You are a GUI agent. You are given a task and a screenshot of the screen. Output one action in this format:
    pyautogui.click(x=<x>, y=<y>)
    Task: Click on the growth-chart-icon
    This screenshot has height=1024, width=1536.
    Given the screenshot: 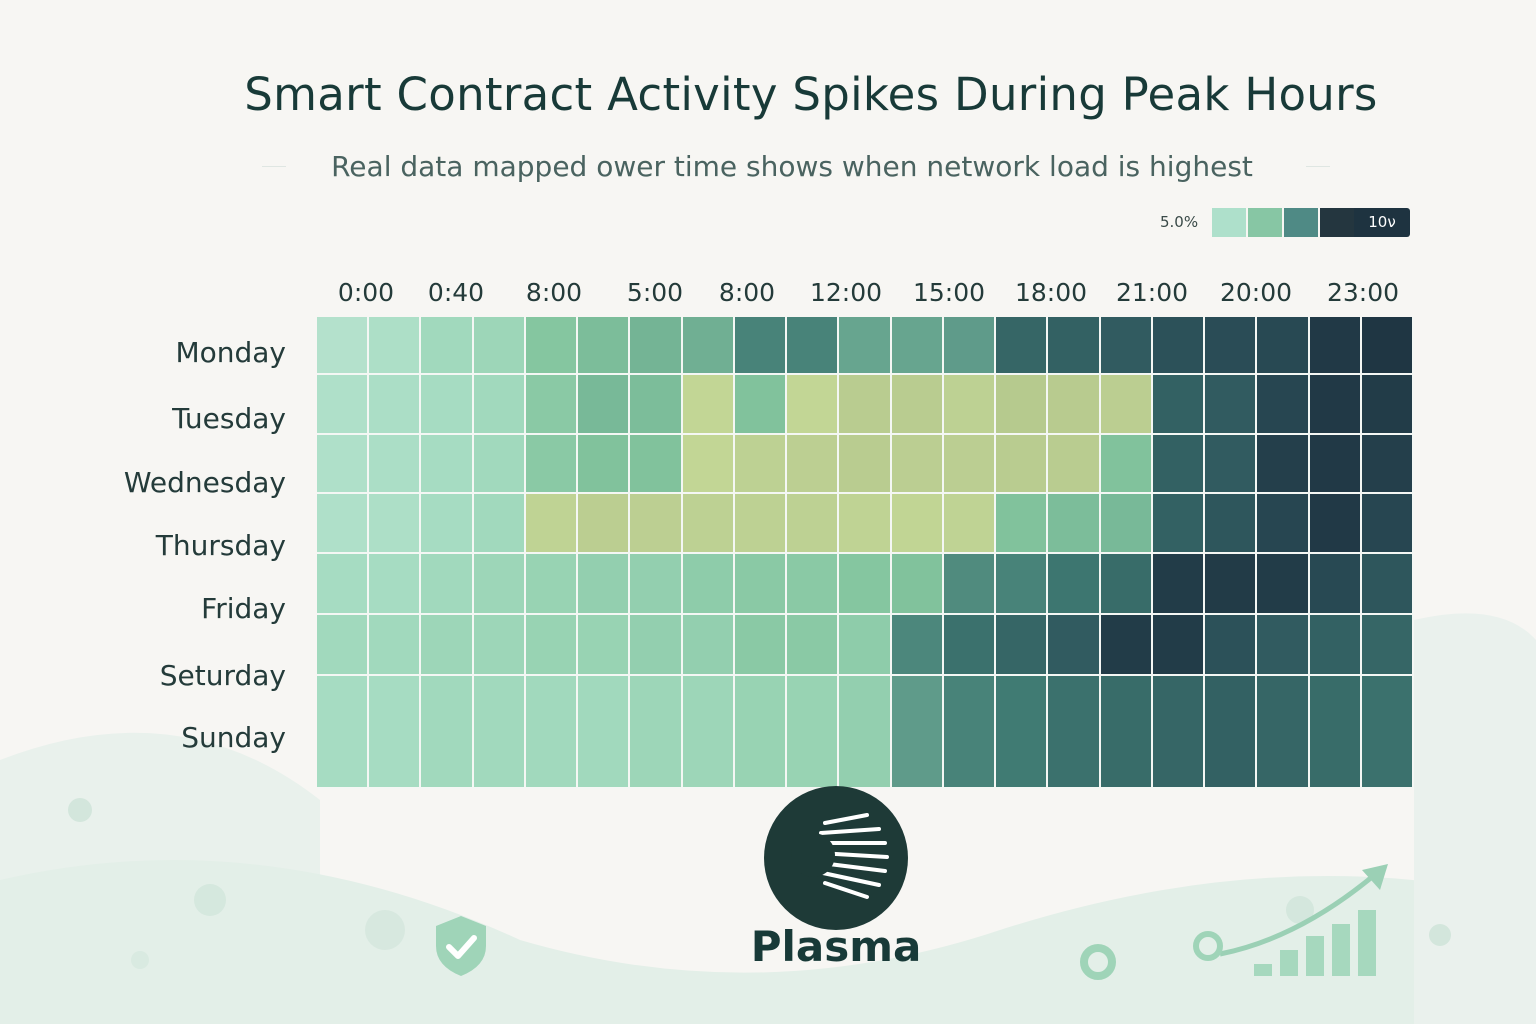 What is the action you would take?
    pyautogui.click(x=1290, y=920)
    